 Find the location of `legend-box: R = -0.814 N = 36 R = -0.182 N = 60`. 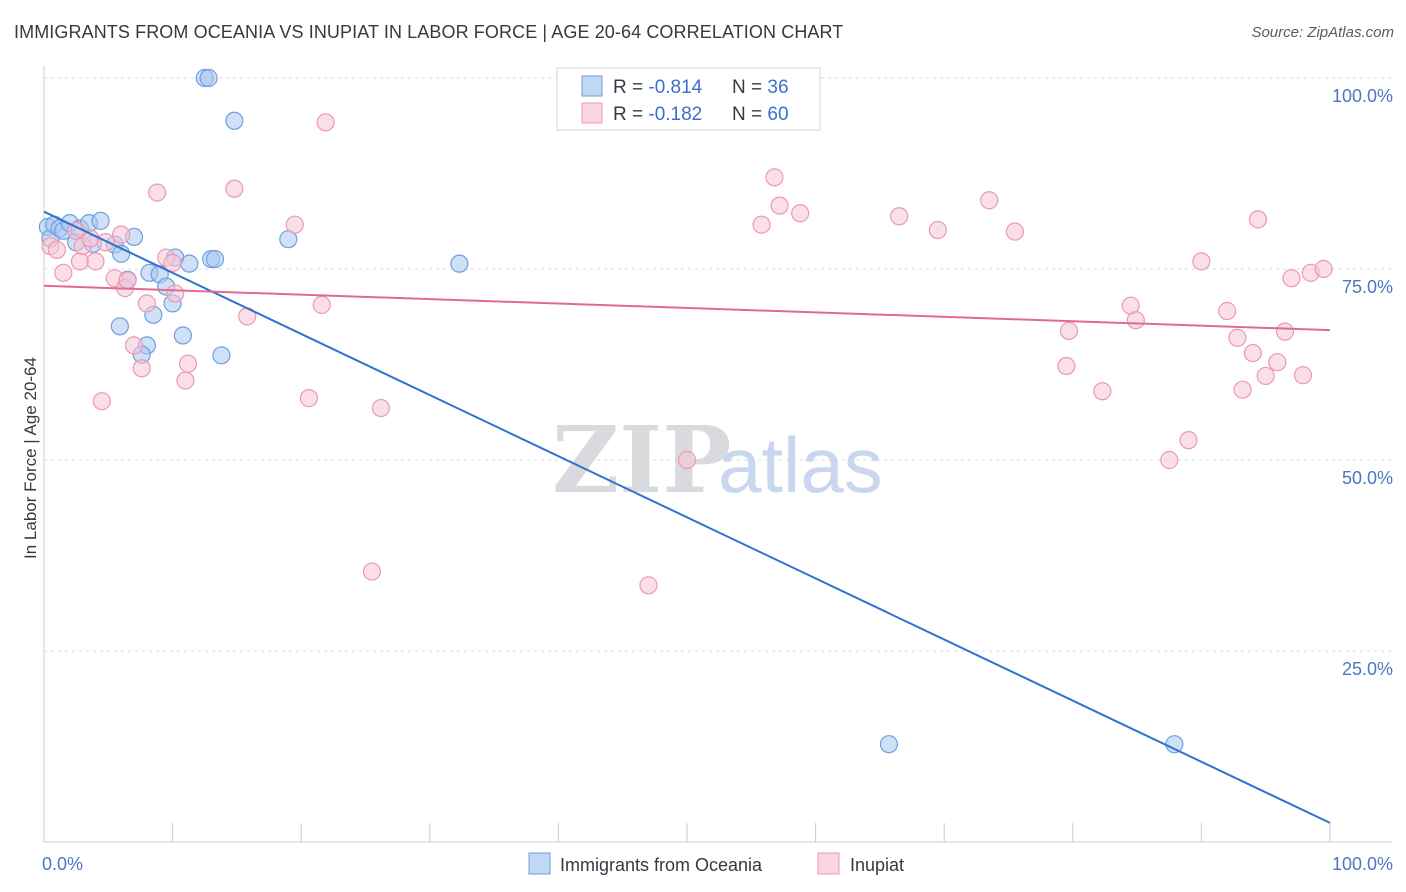

legend-box: R = -0.814 N = 36 R = -0.182 N = 60 is located at coordinates (688, 99).